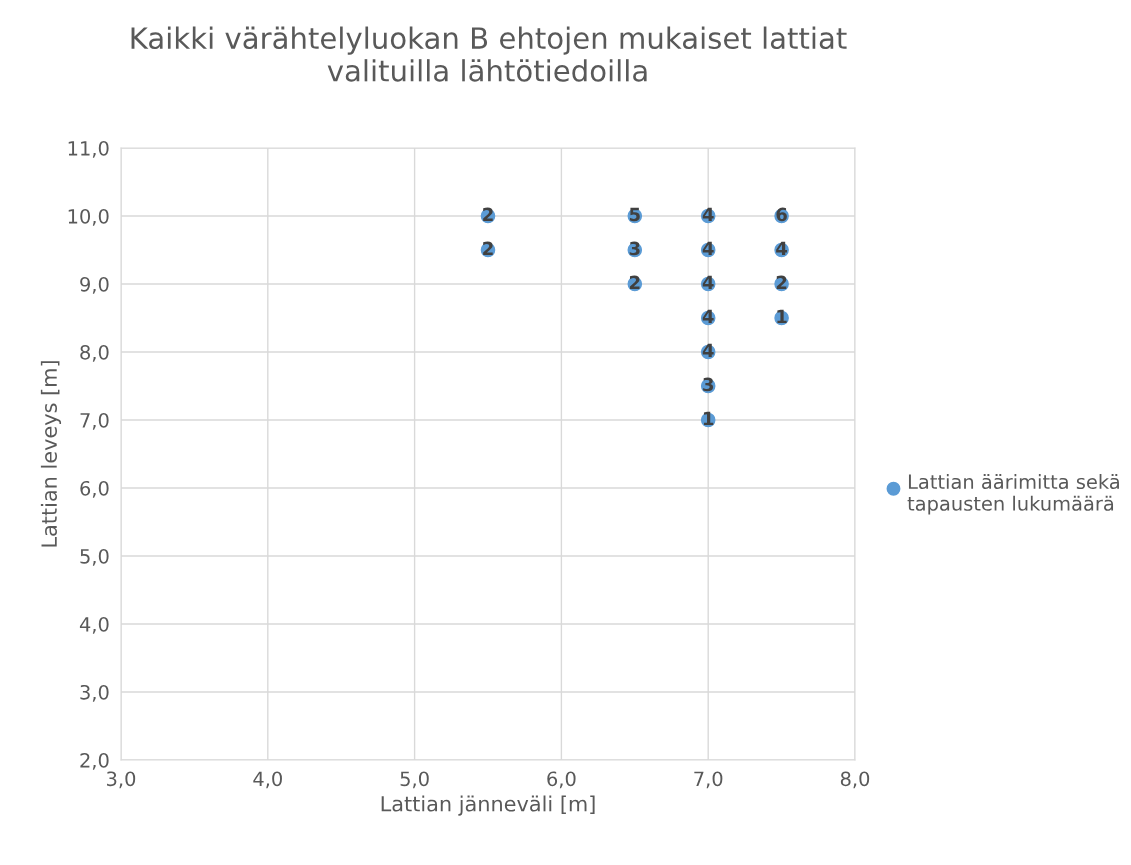 This screenshot has width=1131, height=865. What do you see at coordinates (414, 780) in the screenshot?
I see `x-tick-label: 5,0` at bounding box center [414, 780].